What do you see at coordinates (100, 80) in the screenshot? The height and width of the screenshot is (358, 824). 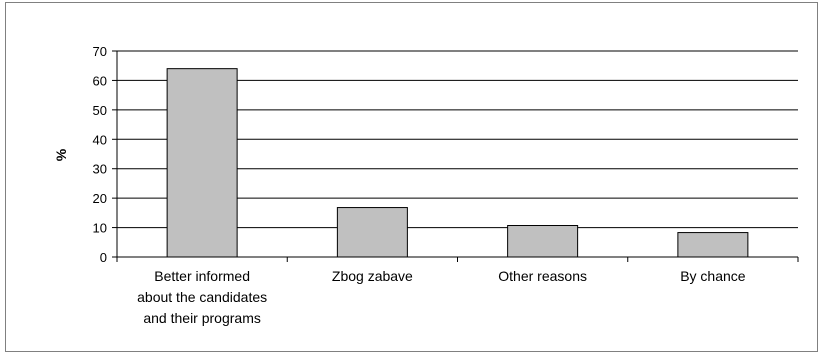 I see `y-tick-label: 60` at bounding box center [100, 80].